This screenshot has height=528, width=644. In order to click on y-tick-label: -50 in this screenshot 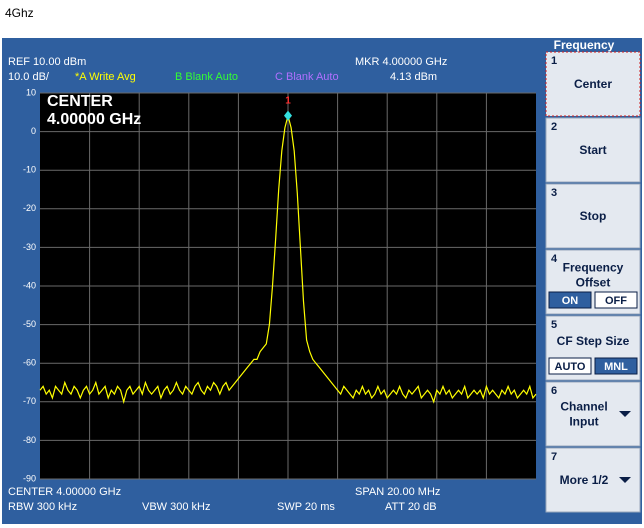, I will do `click(29, 324)`.